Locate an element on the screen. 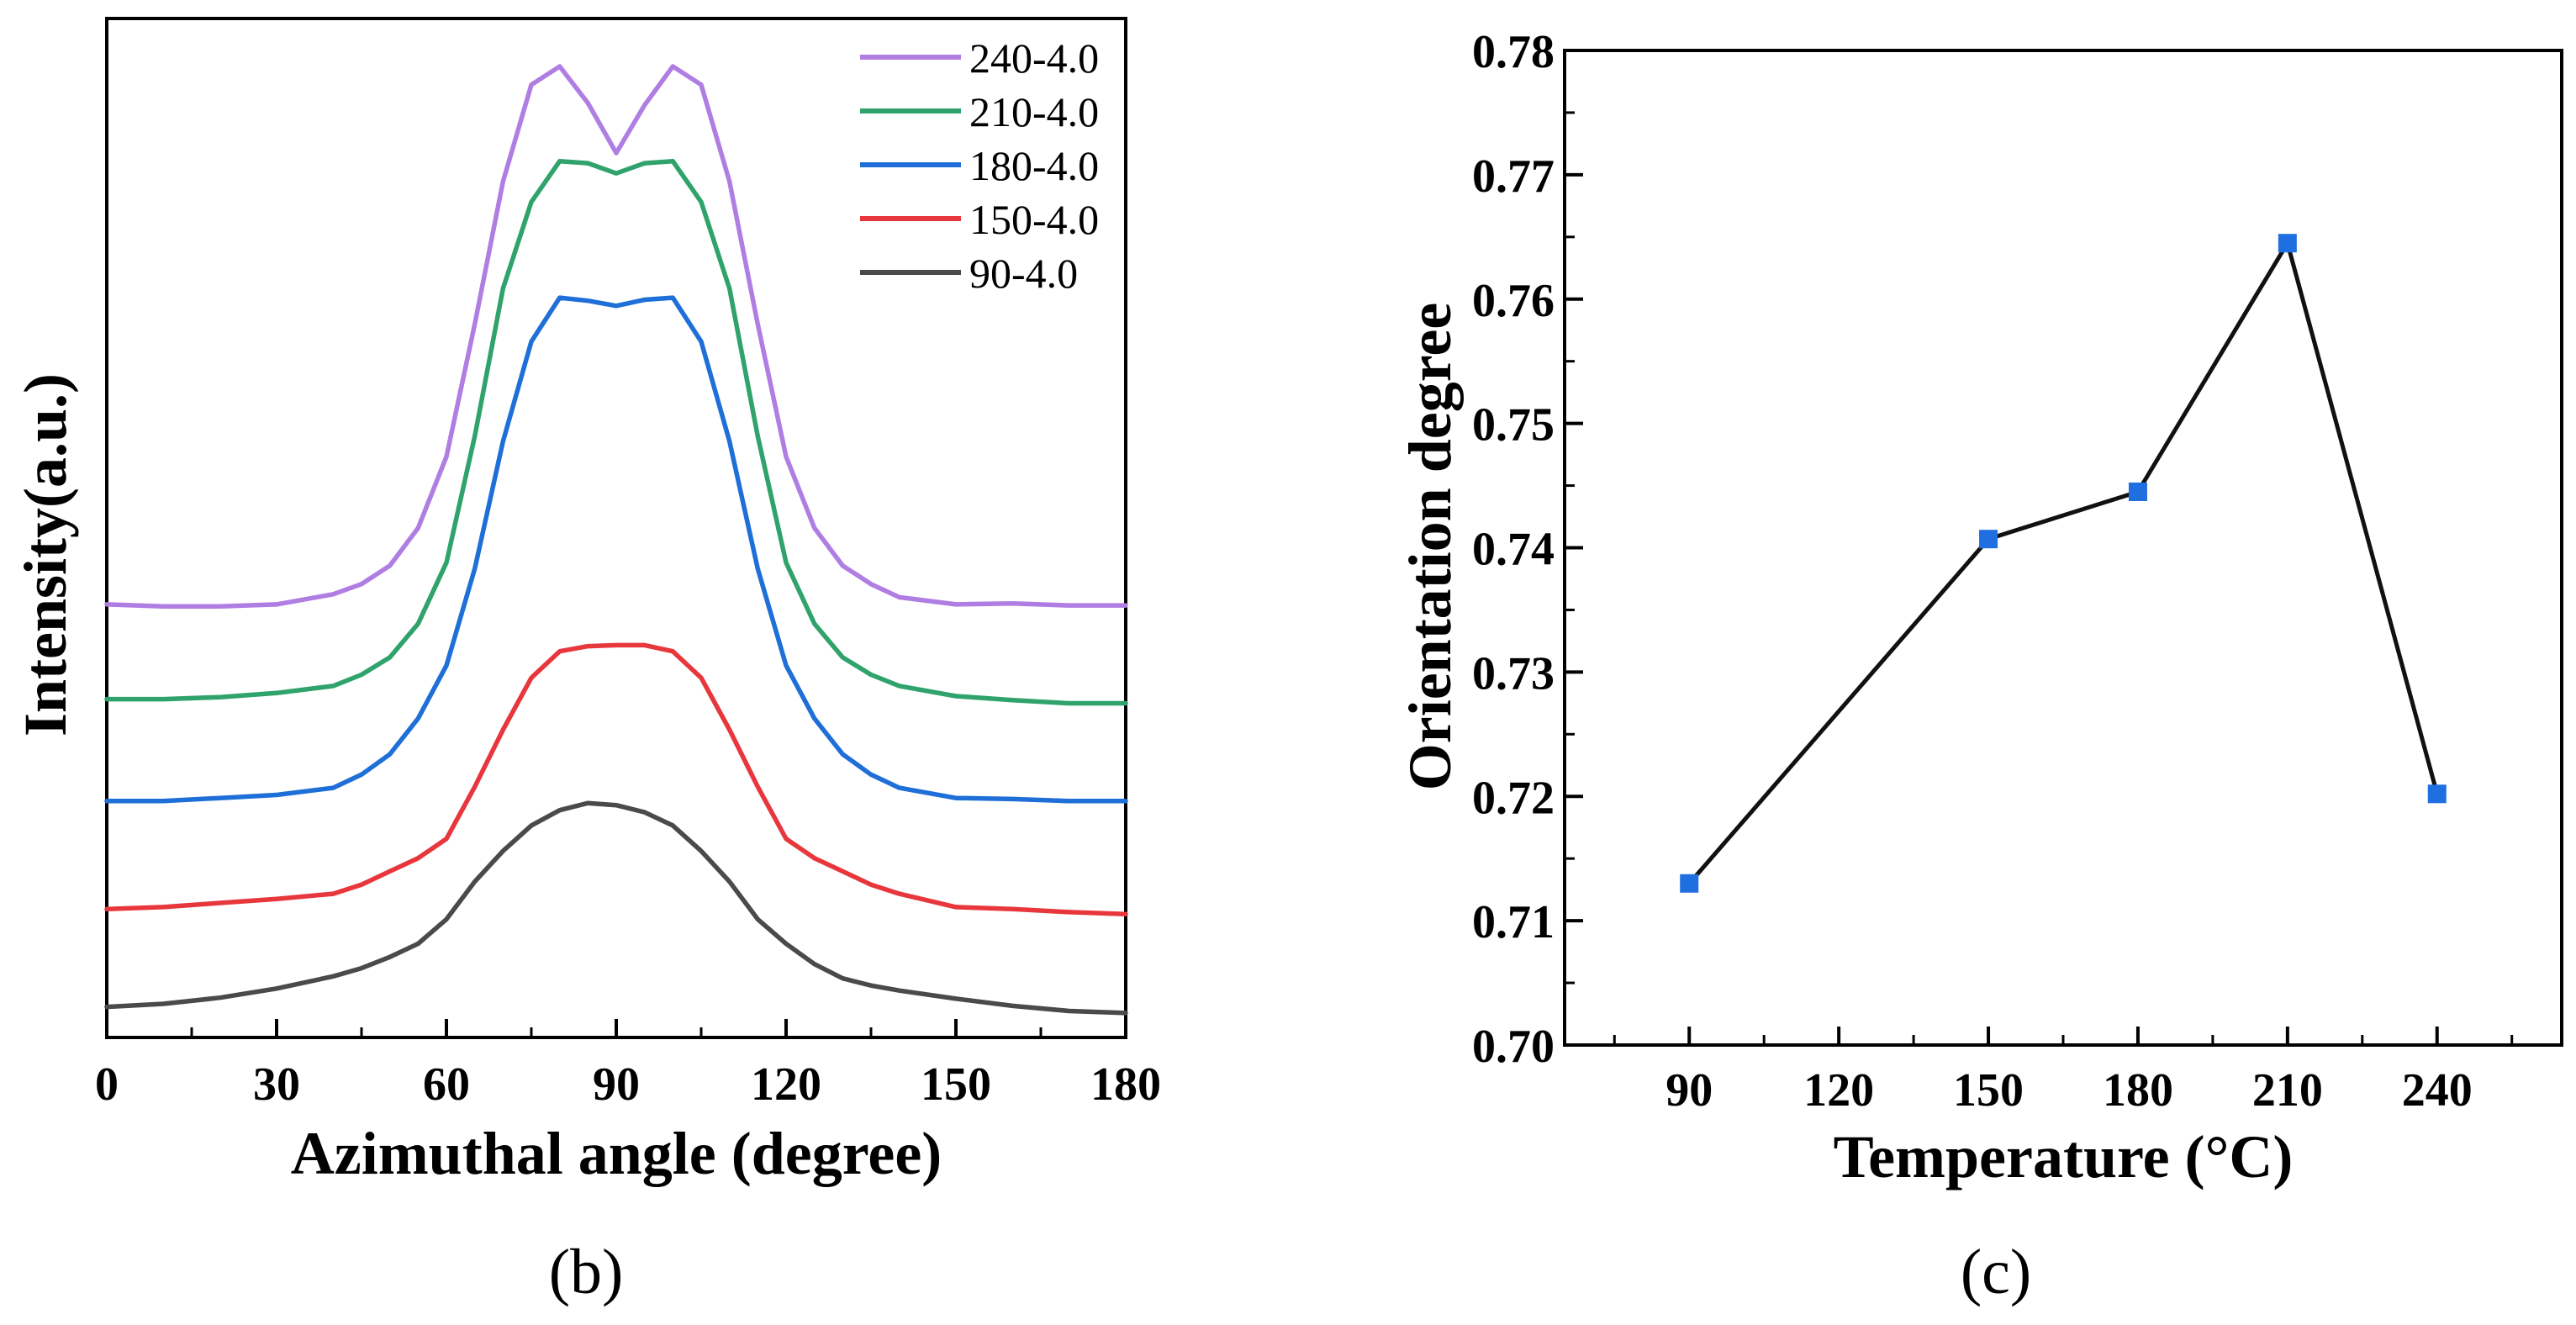  panel-b-x-tick-label: 0 is located at coordinates (107, 1085).